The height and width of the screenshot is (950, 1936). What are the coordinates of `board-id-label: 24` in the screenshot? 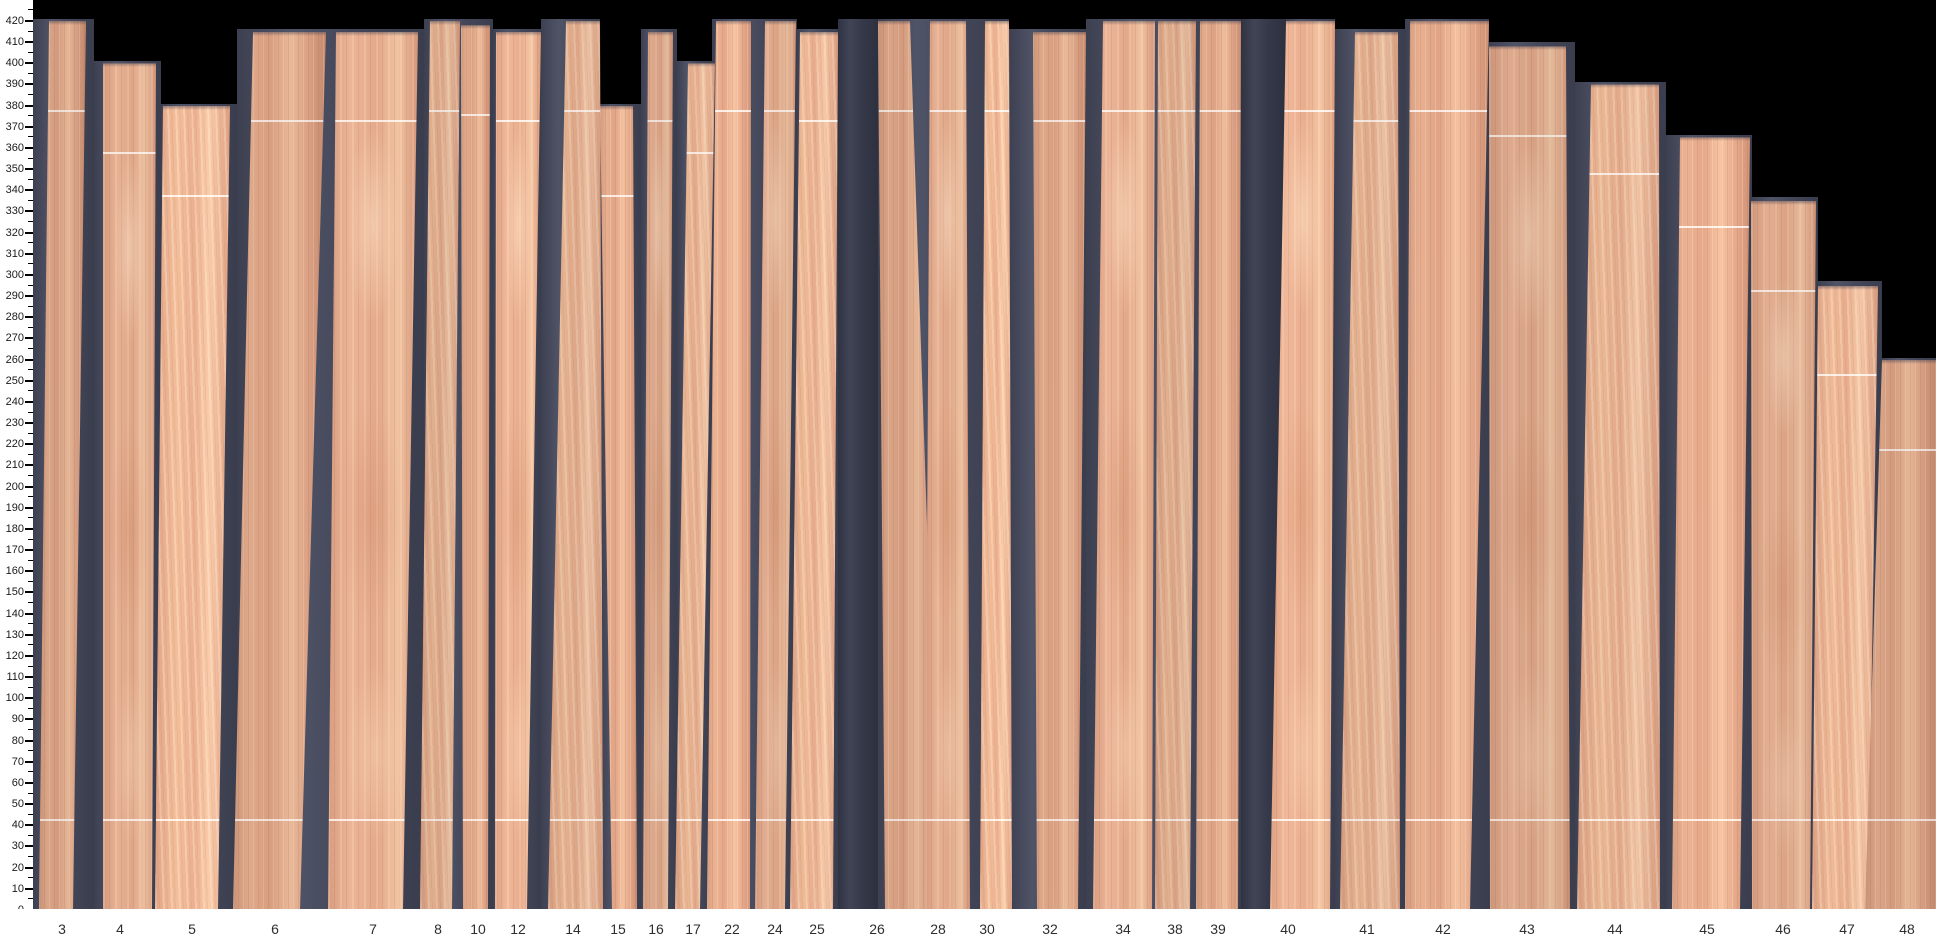 It's located at (775, 929).